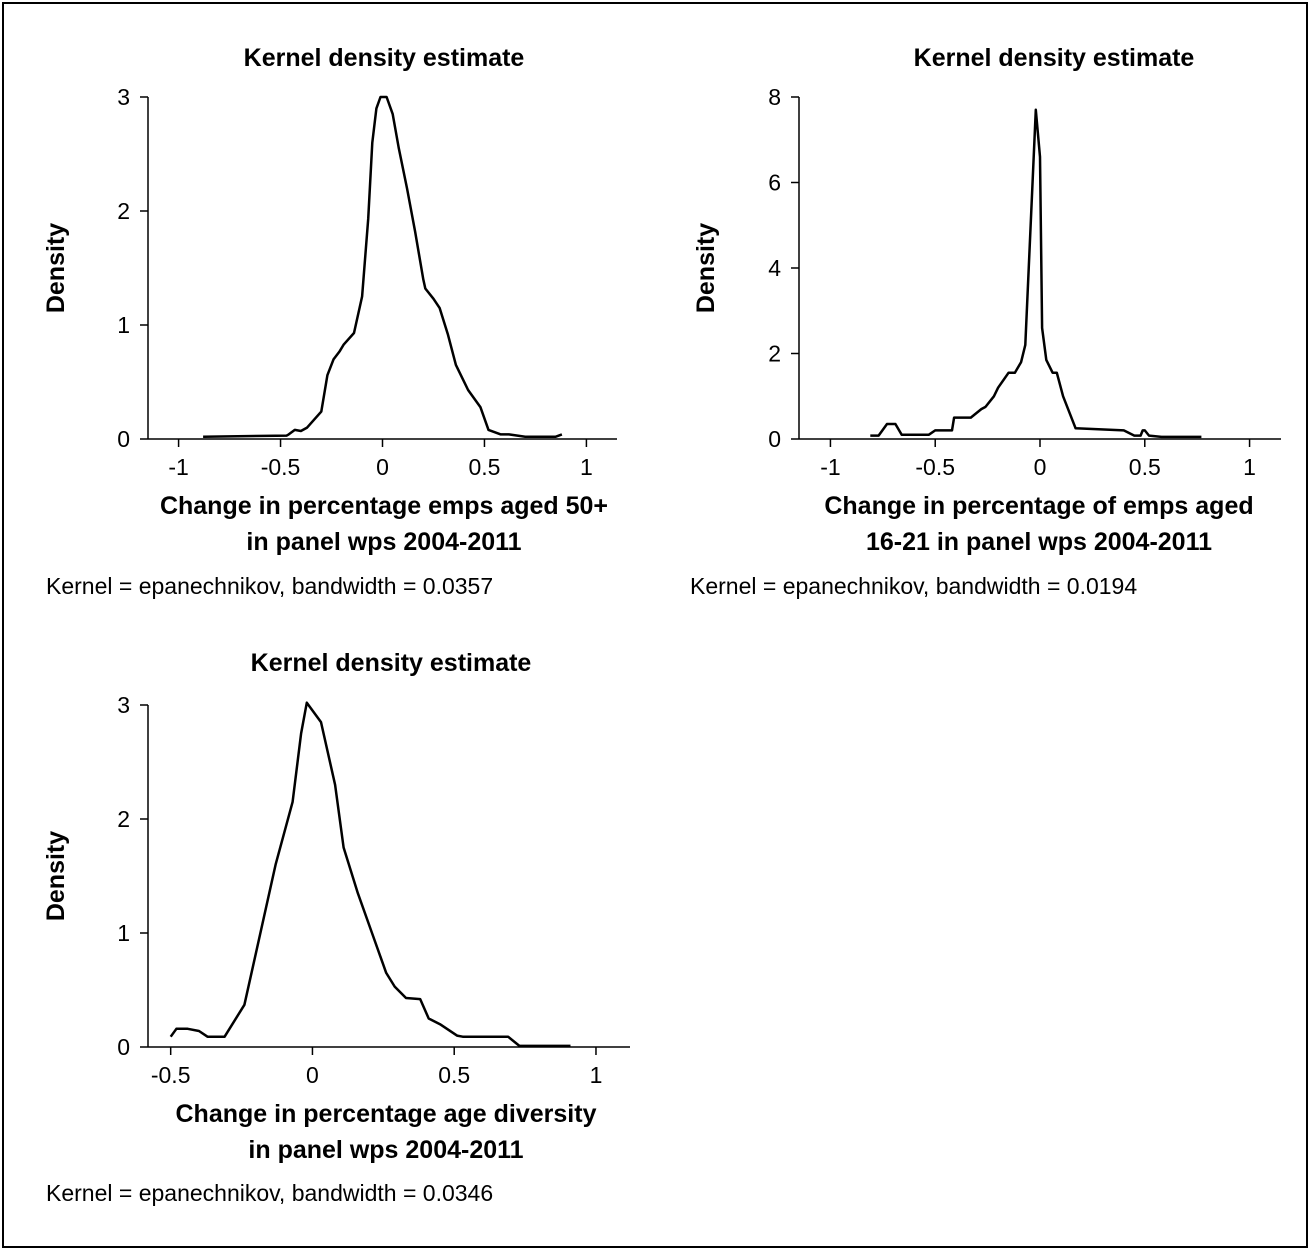 Image resolution: width=1312 pixels, height=1250 pixels. I want to click on x-axis-label-line-1: Change in percentage age diversity, so click(386, 1114).